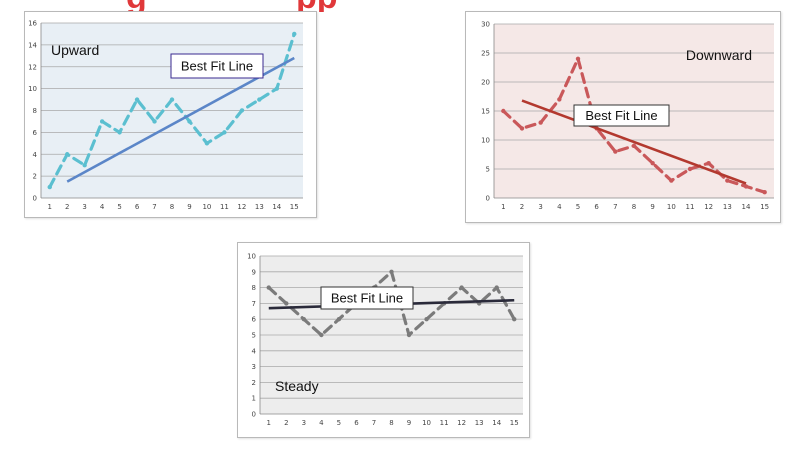 This screenshot has width=804, height=455. What do you see at coordinates (254, 336) in the screenshot?
I see `y-tick-label: 5` at bounding box center [254, 336].